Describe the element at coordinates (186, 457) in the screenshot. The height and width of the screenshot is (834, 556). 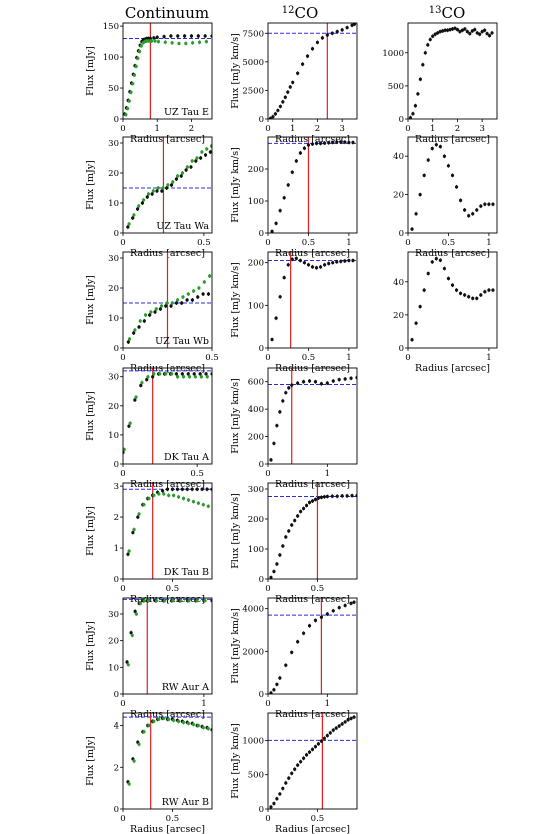
I see `source-label: DK Tau A` at that location.